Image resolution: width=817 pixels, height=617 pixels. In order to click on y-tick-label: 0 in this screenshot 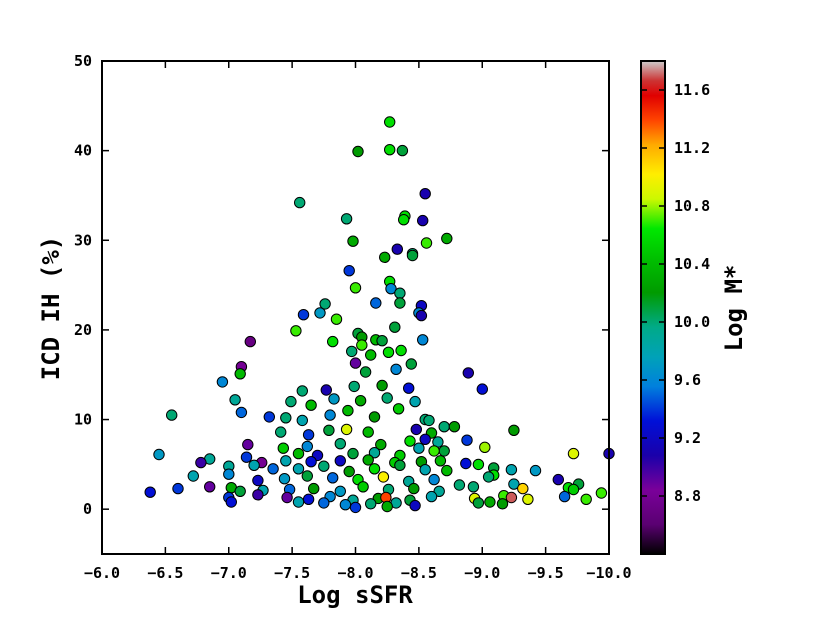, I will do `click(87, 509)`.